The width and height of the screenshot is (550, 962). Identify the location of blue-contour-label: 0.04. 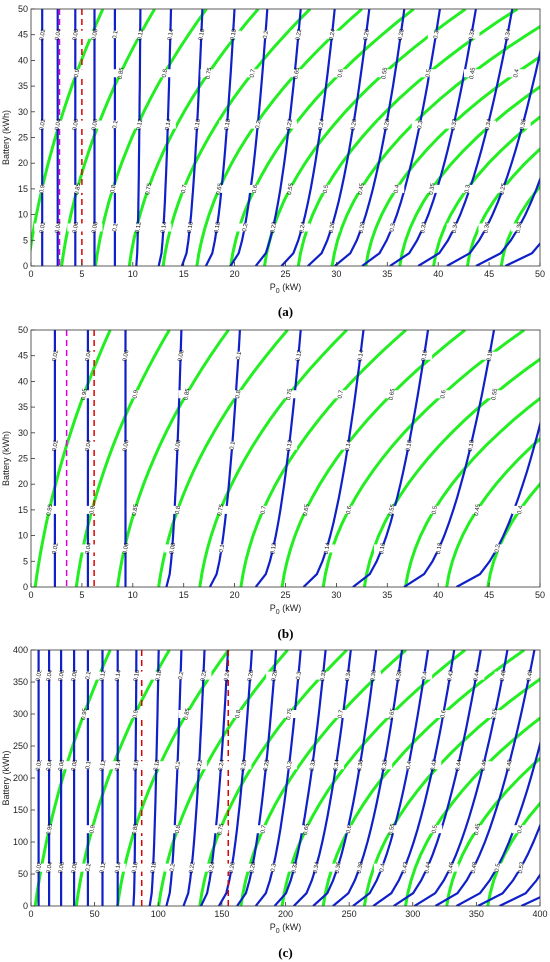
(59, 34).